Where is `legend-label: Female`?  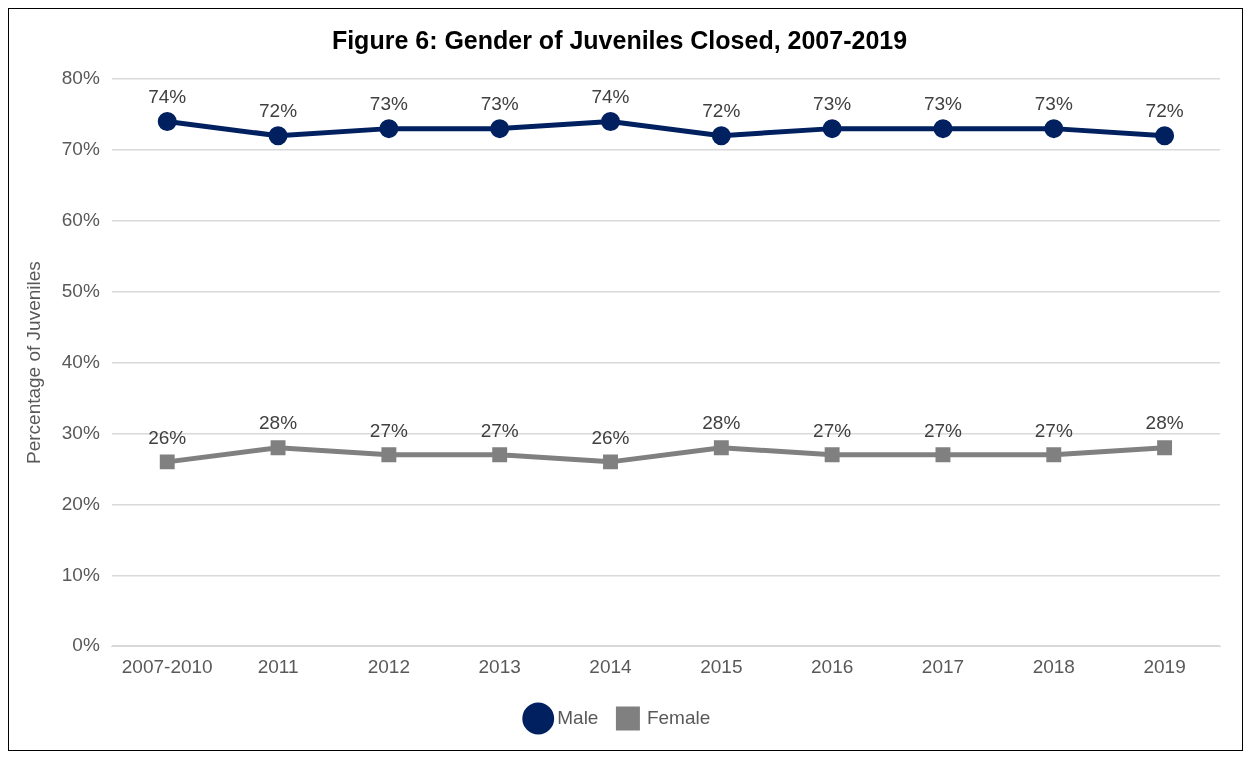 legend-label: Female is located at coordinates (678, 717).